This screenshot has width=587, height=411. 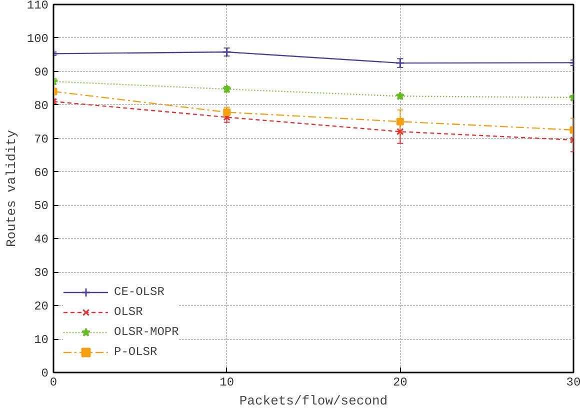 What do you see at coordinates (41, 273) in the screenshot?
I see `y-tick-label: 30` at bounding box center [41, 273].